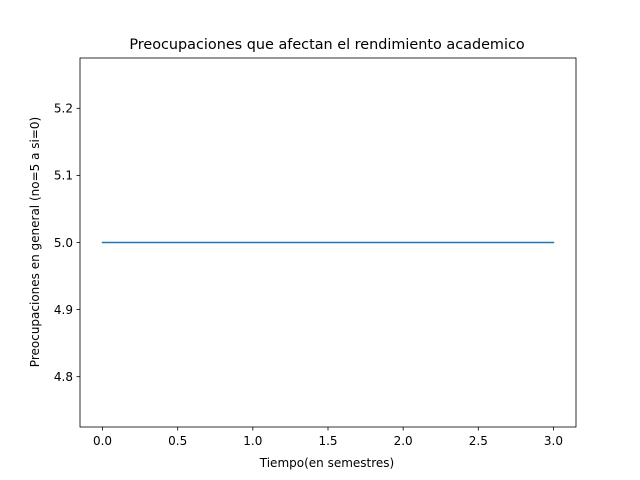 The width and height of the screenshot is (640, 480). Describe the element at coordinates (63, 109) in the screenshot. I see `y-tick-label: 5.2` at that location.